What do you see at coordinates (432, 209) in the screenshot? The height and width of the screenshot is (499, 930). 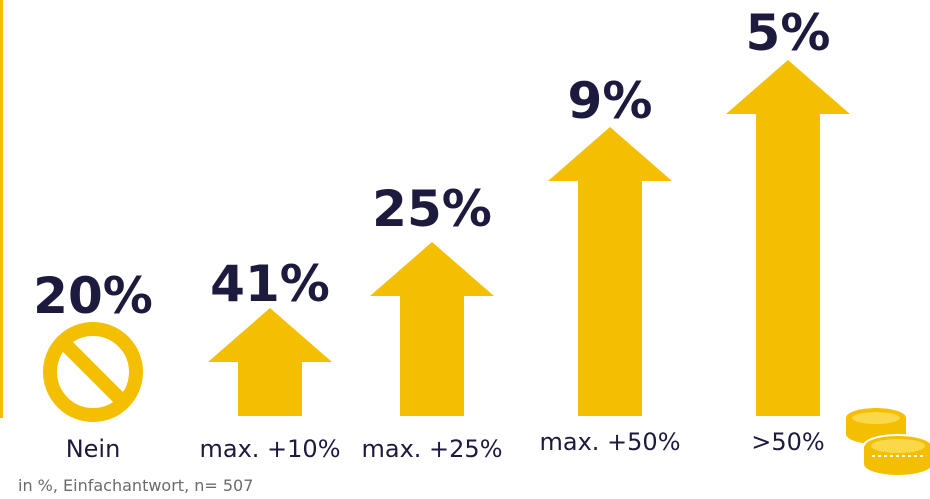 I see `value-label: 25%` at bounding box center [432, 209].